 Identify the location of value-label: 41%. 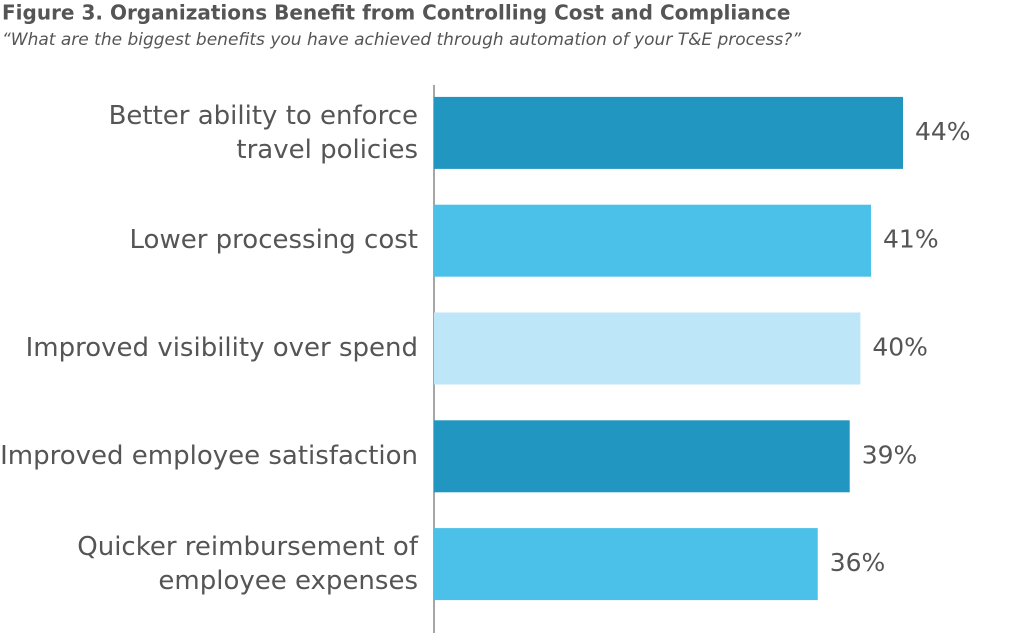
(911, 239).